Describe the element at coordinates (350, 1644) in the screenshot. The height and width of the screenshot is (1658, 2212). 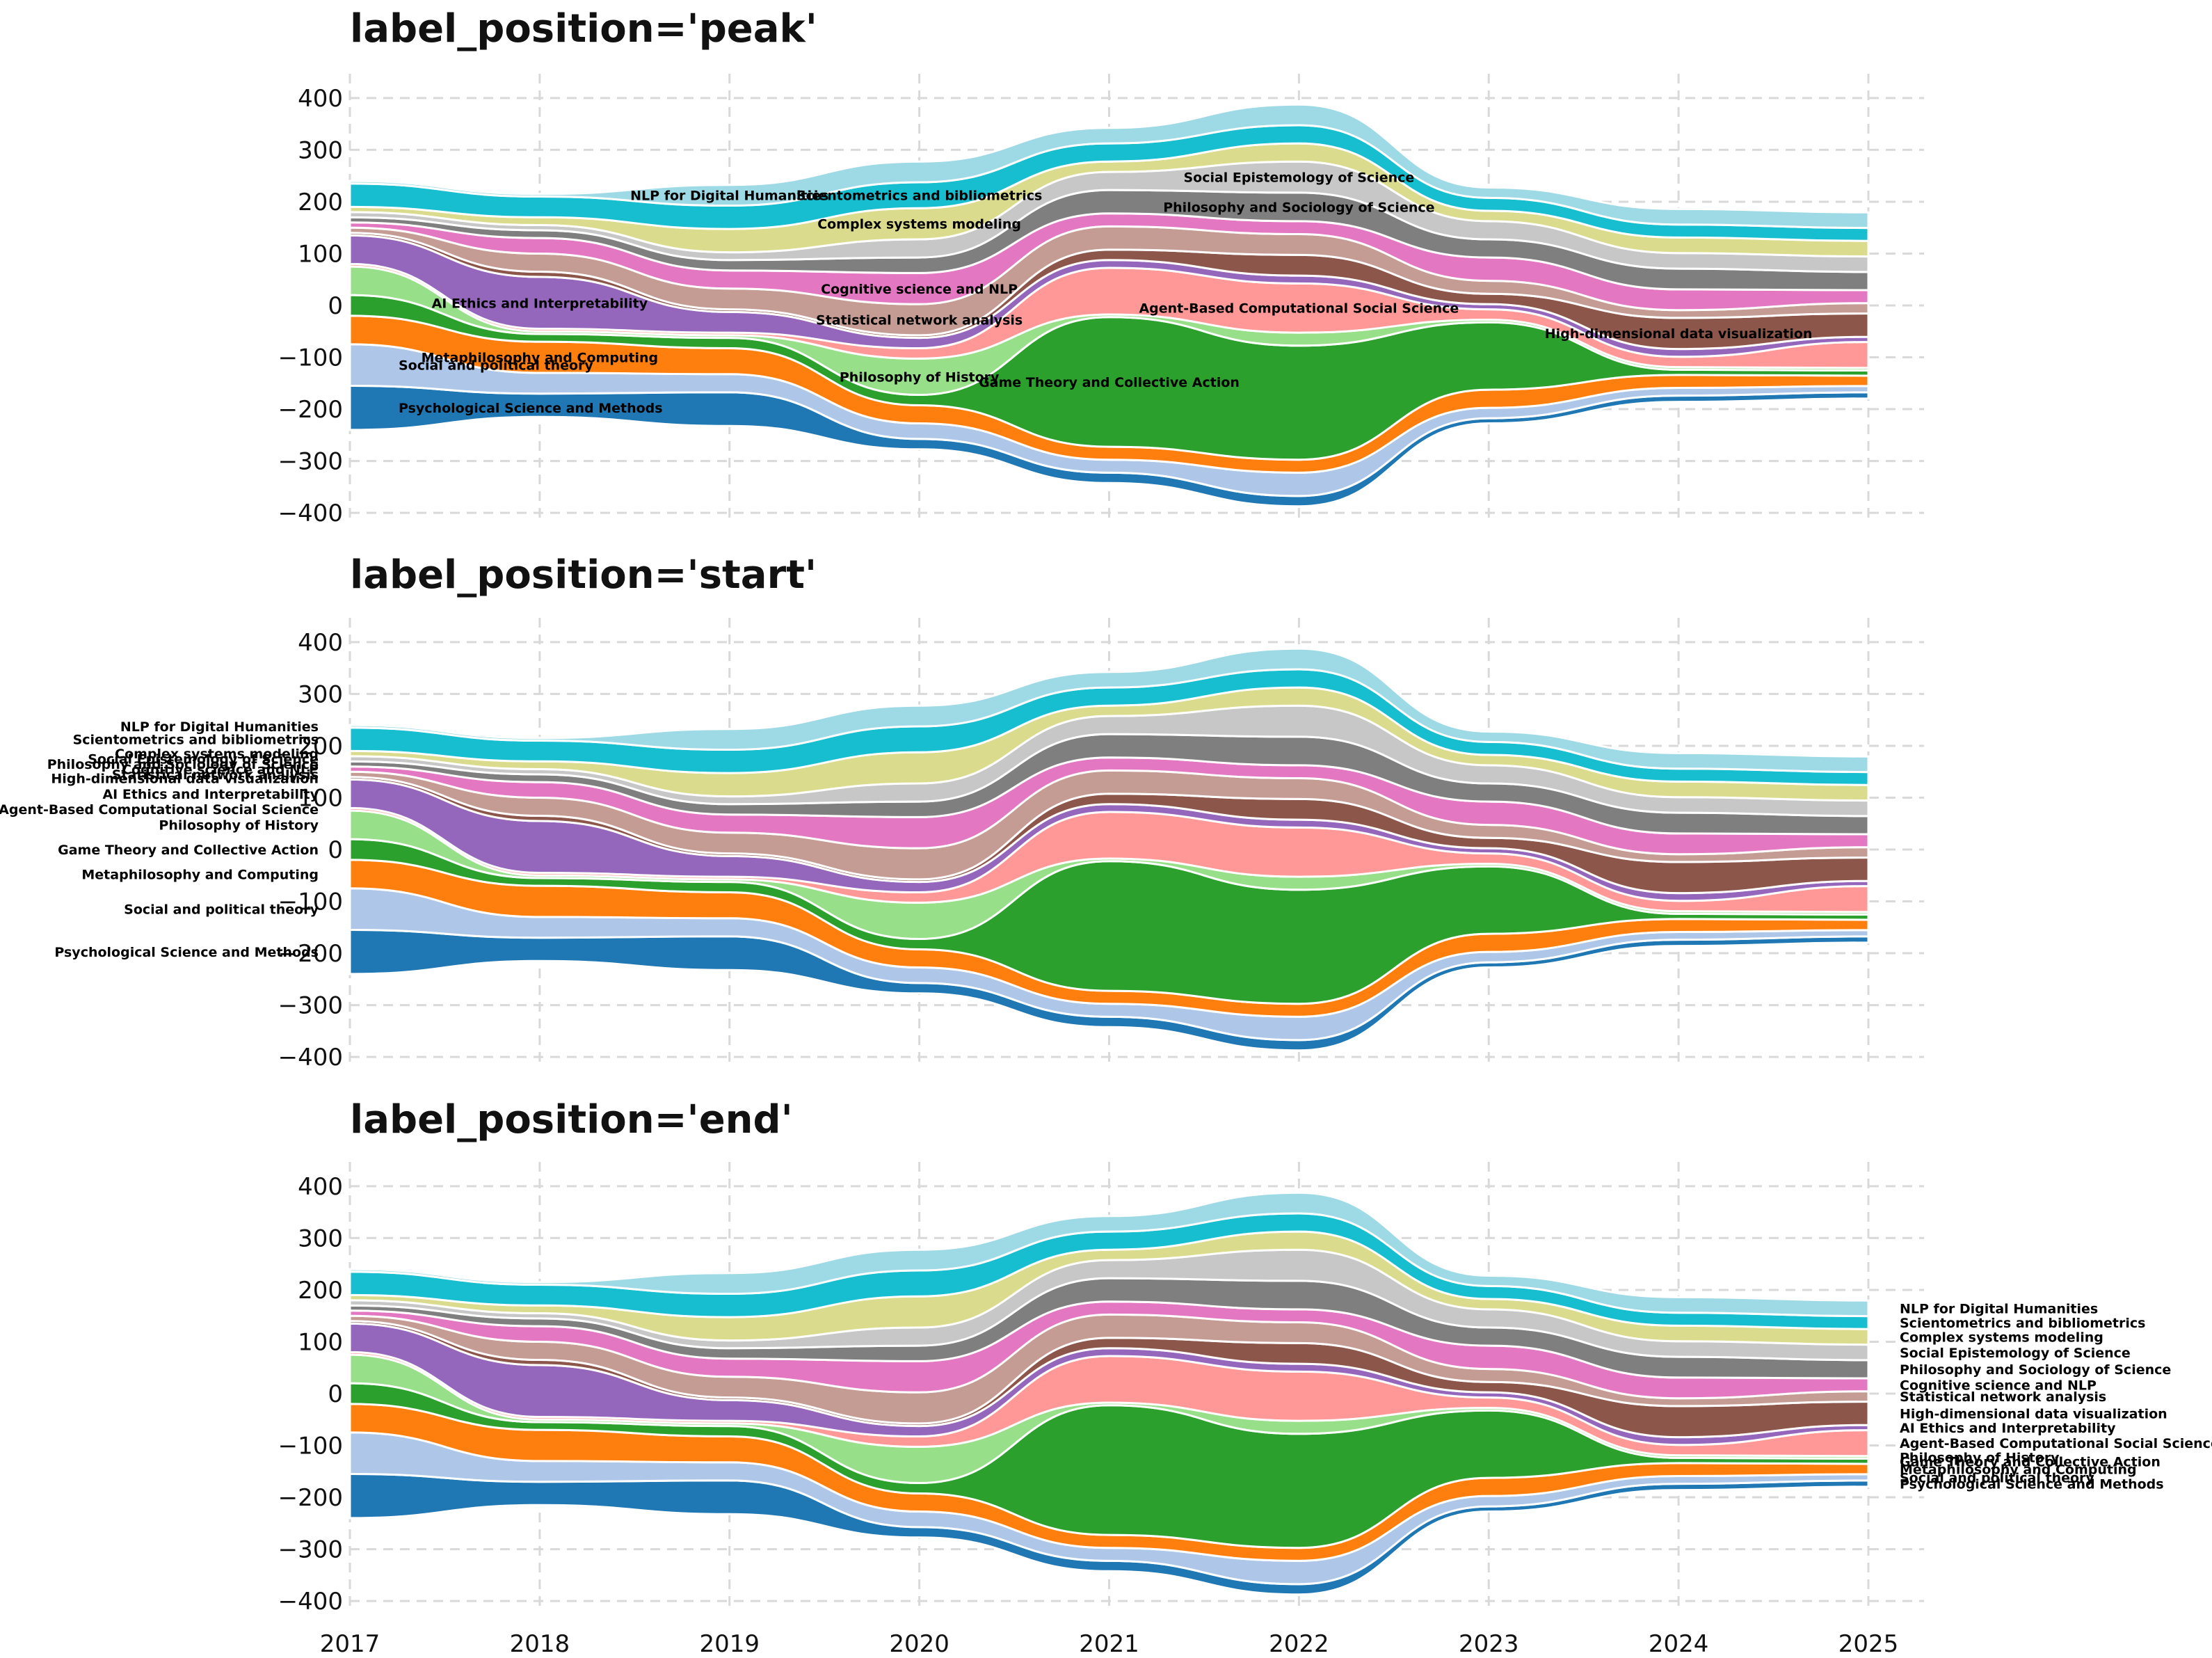
I see `x-tick-label: 2017` at that location.